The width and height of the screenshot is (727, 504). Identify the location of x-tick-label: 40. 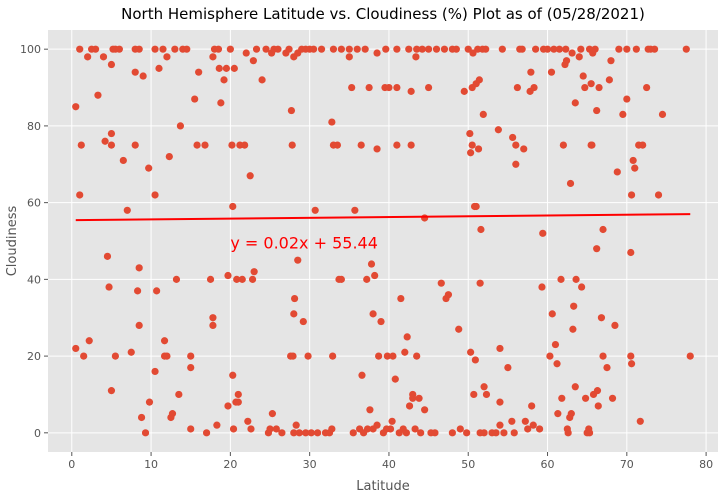
(389, 464).